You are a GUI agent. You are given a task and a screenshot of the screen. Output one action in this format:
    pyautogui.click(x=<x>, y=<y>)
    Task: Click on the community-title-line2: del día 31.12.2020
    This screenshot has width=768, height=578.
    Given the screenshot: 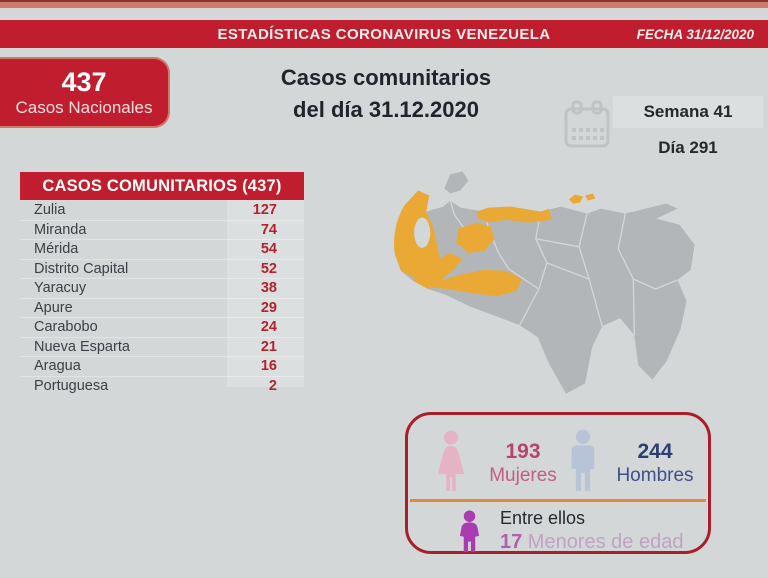 What is the action you would take?
    pyautogui.click(x=386, y=109)
    